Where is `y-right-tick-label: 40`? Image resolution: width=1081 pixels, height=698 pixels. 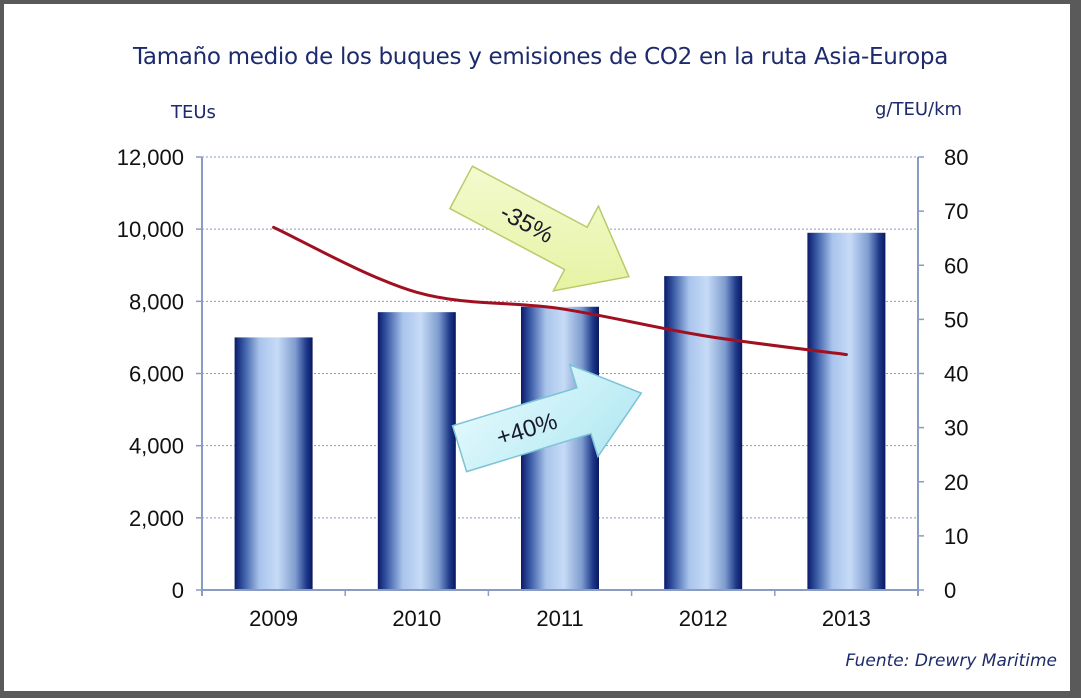 y-right-tick-label: 40 is located at coordinates (956, 374).